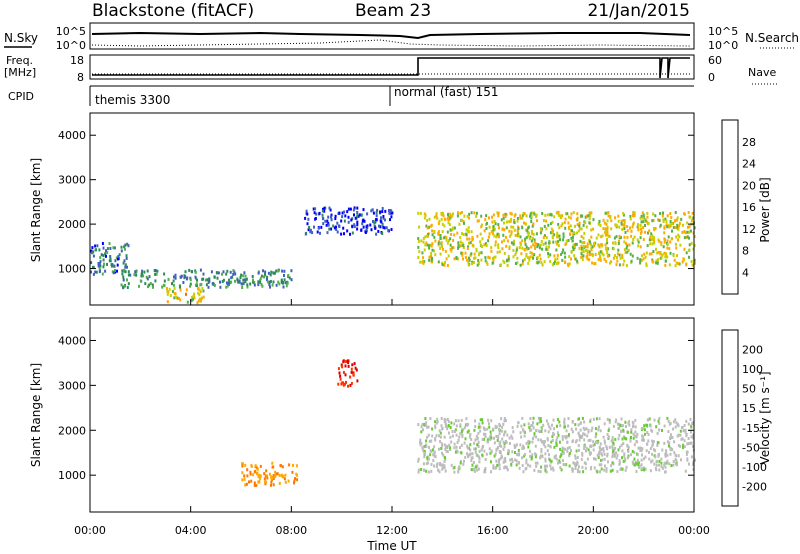 This screenshot has height=554, width=800. Describe the element at coordinates (730, 207) in the screenshot. I see `power-colorbar-frame` at that location.